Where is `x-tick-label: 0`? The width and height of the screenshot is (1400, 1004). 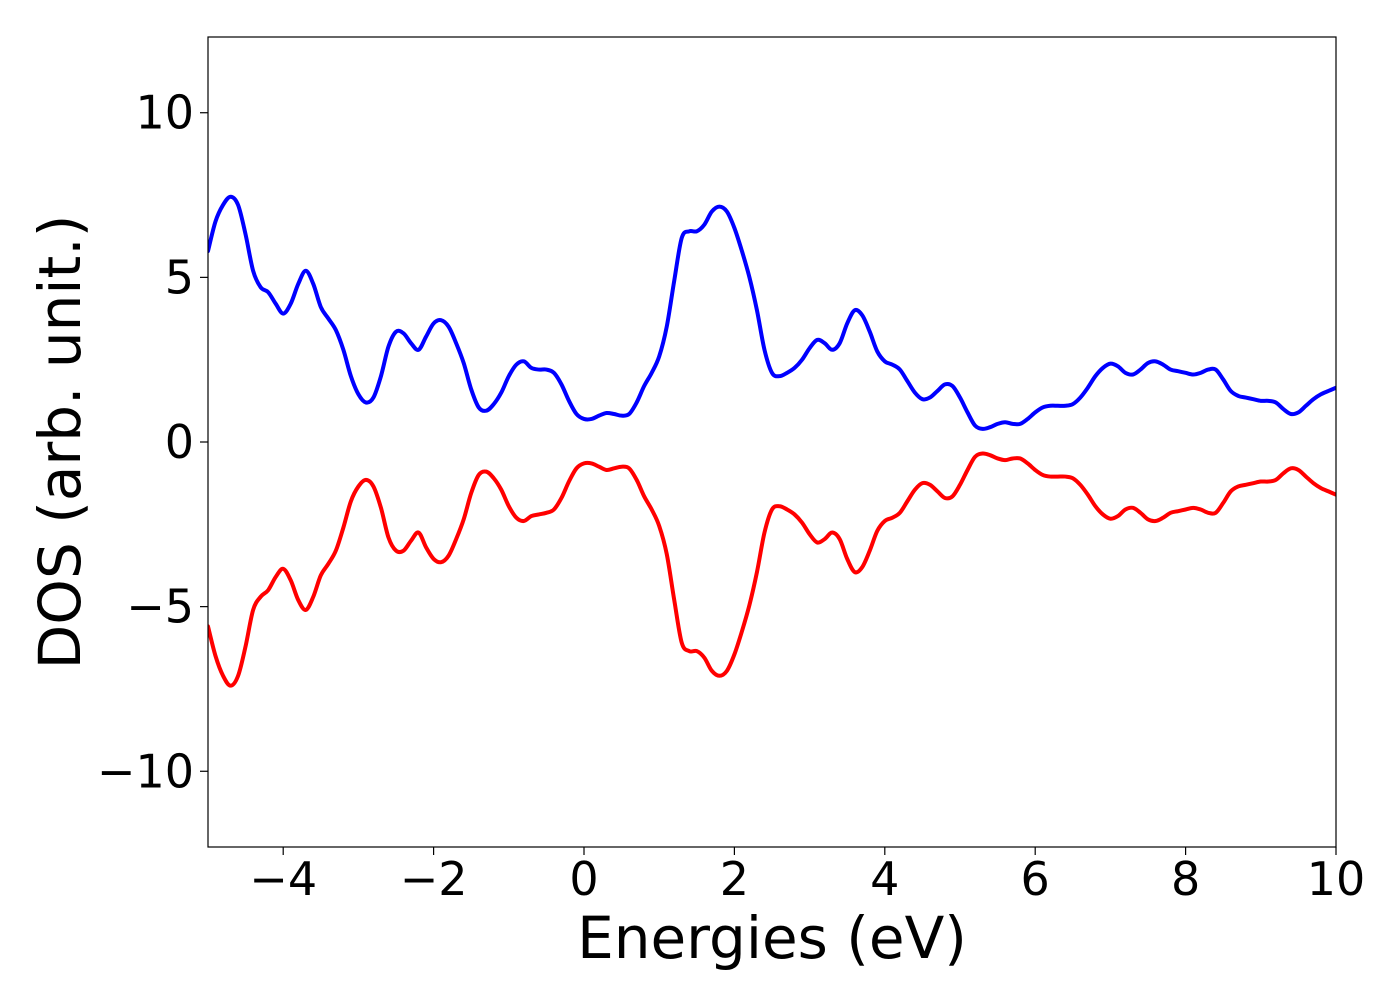
x-tick-label: 0 is located at coordinates (583, 879).